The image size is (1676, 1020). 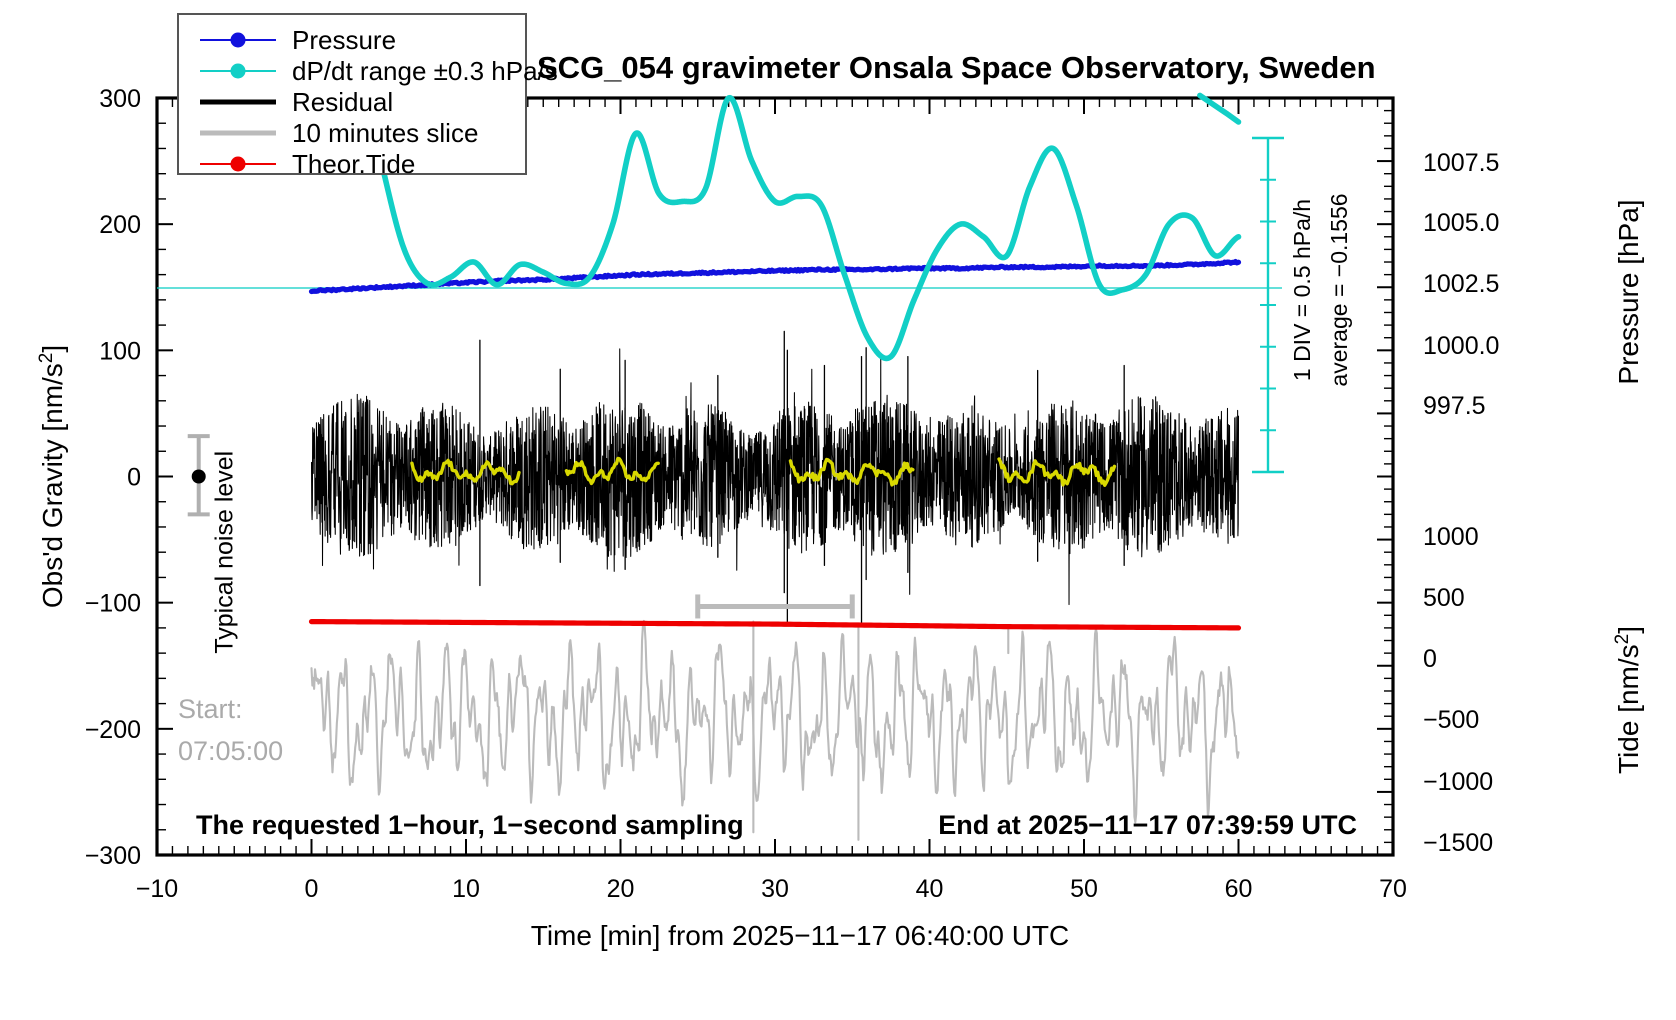 What do you see at coordinates (52, 476) in the screenshot?
I see `y-left-axis-title: Obs'd Gravity [nm/s2]` at bounding box center [52, 476].